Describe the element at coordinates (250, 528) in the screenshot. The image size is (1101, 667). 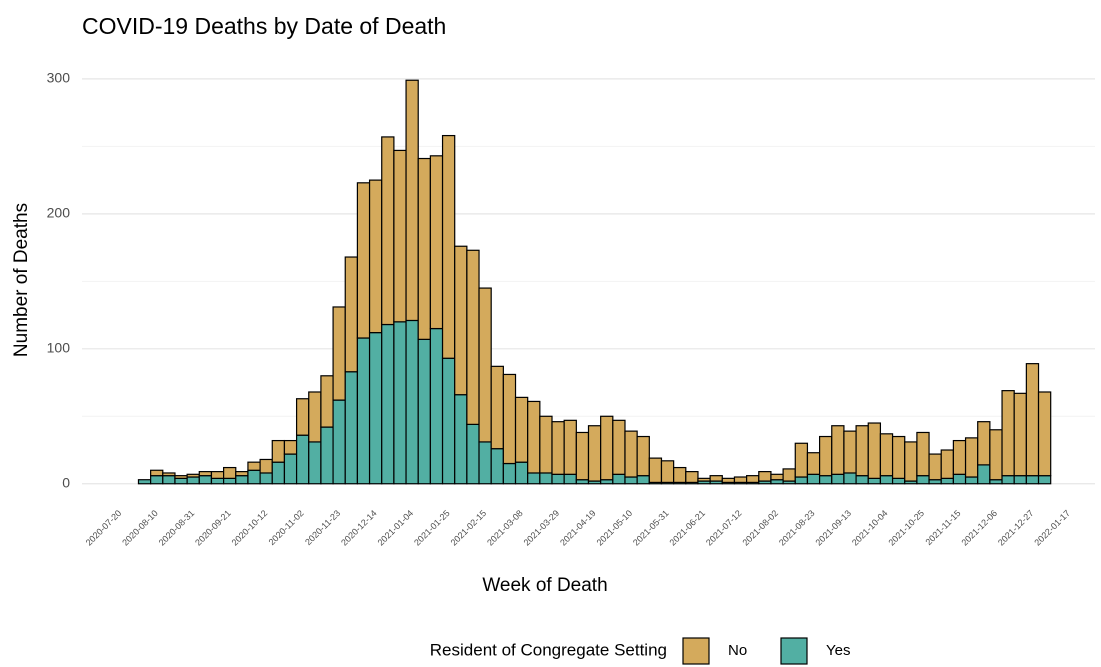
I see `x-tick-label: 2020-10-12` at that location.